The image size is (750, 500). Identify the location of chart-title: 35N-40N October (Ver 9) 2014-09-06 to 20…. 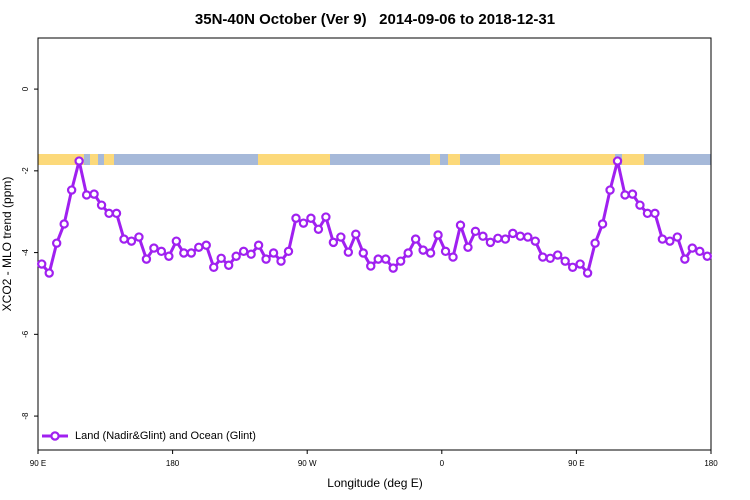
(375, 19).